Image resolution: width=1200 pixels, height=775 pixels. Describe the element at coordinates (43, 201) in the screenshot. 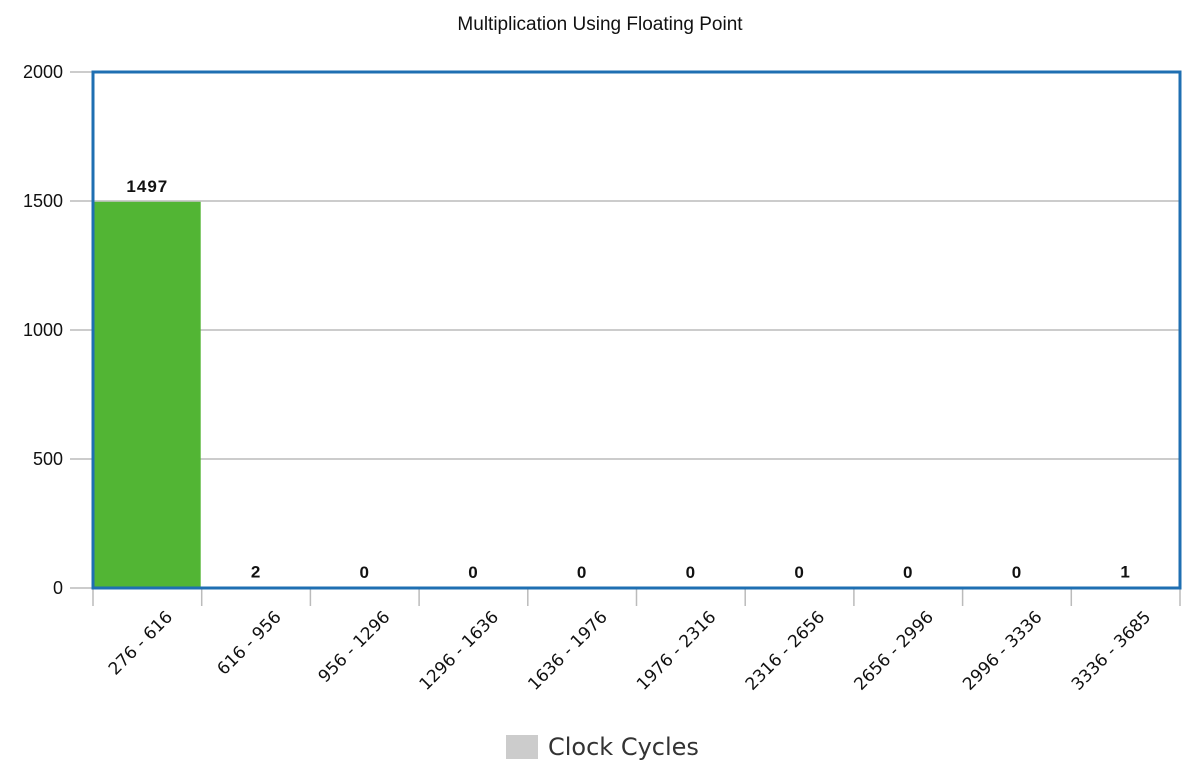

I see `y-tick-label: 1500` at that location.